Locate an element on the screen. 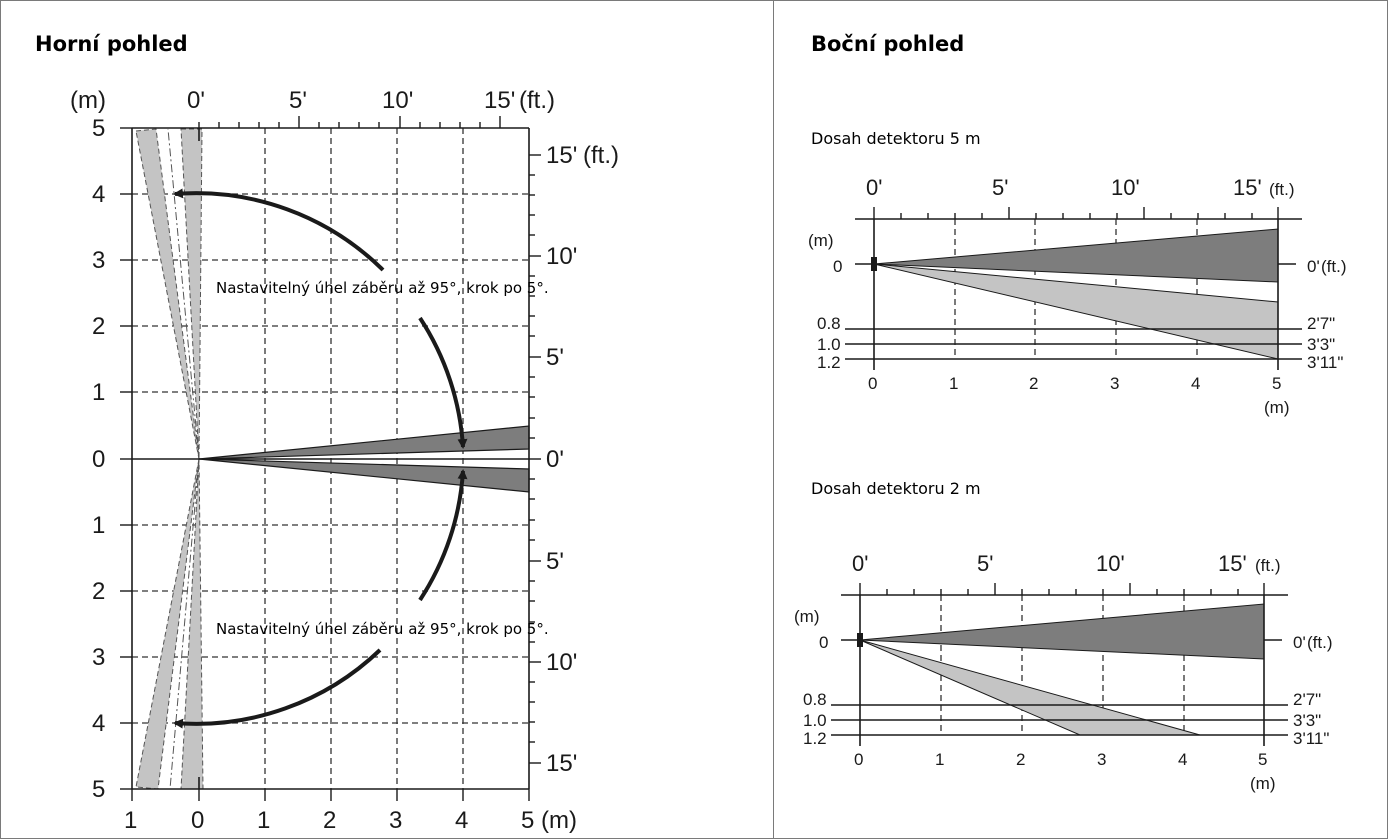  bottom-m-ticks is located at coordinates (330, 795).